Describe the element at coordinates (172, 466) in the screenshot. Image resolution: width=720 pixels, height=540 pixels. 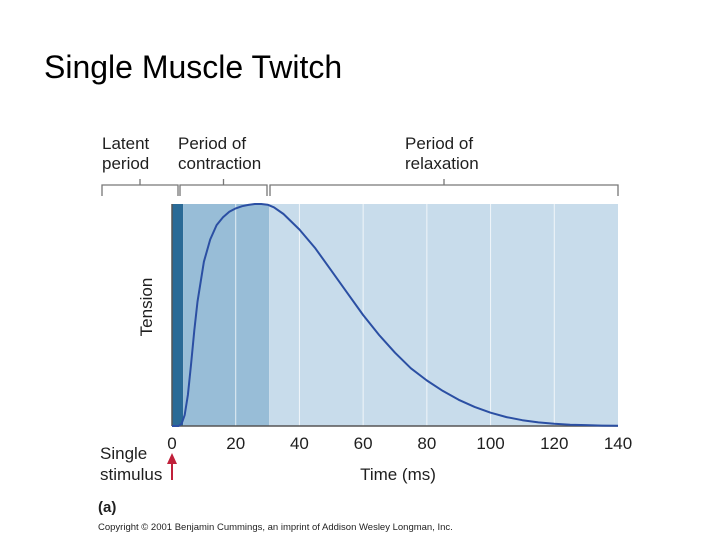
I see `stimulus-arrow-icon` at that location.